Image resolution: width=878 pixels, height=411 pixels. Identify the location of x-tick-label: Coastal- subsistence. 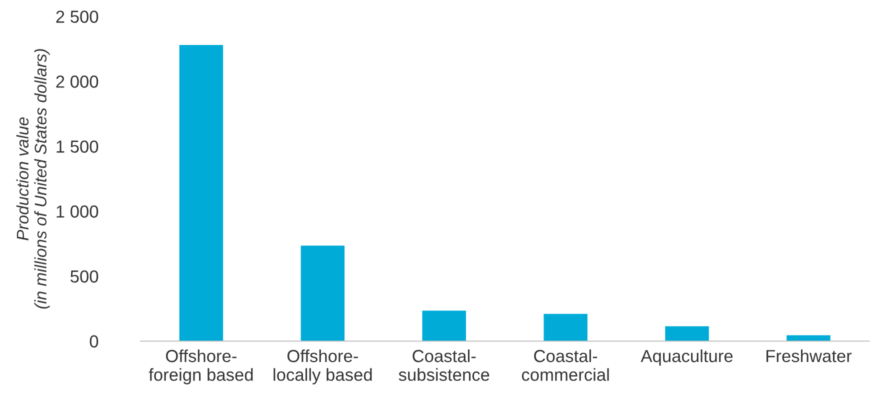
(444, 365).